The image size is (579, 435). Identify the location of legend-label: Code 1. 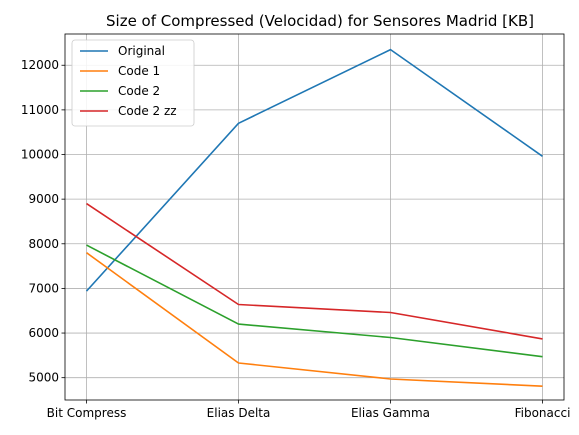
(139, 71).